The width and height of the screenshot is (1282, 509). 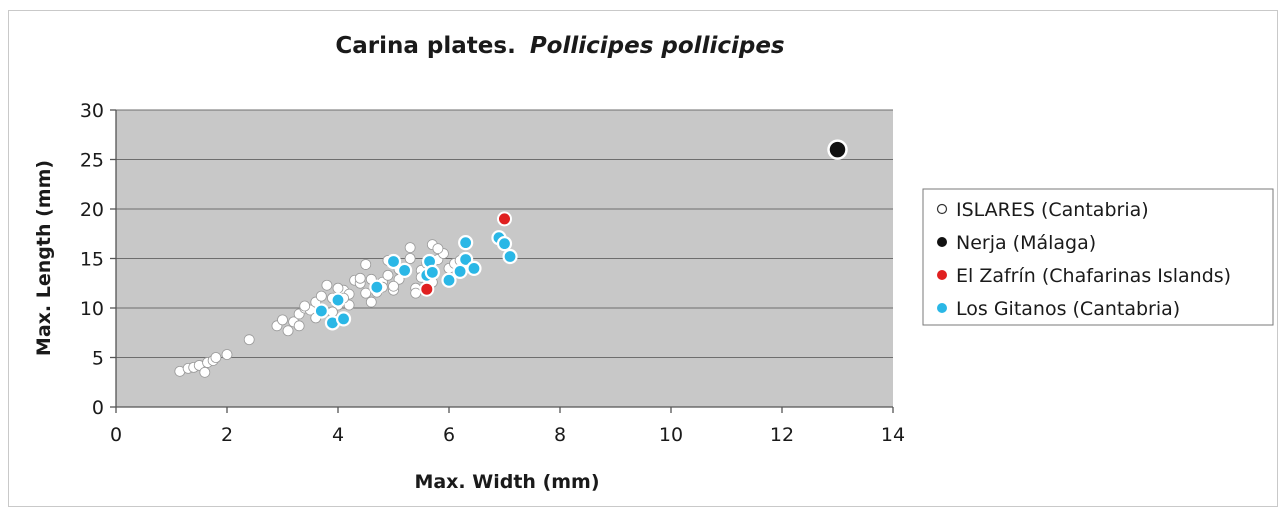 I want to click on y-tick-label-15: 15, so click(x=92, y=260).